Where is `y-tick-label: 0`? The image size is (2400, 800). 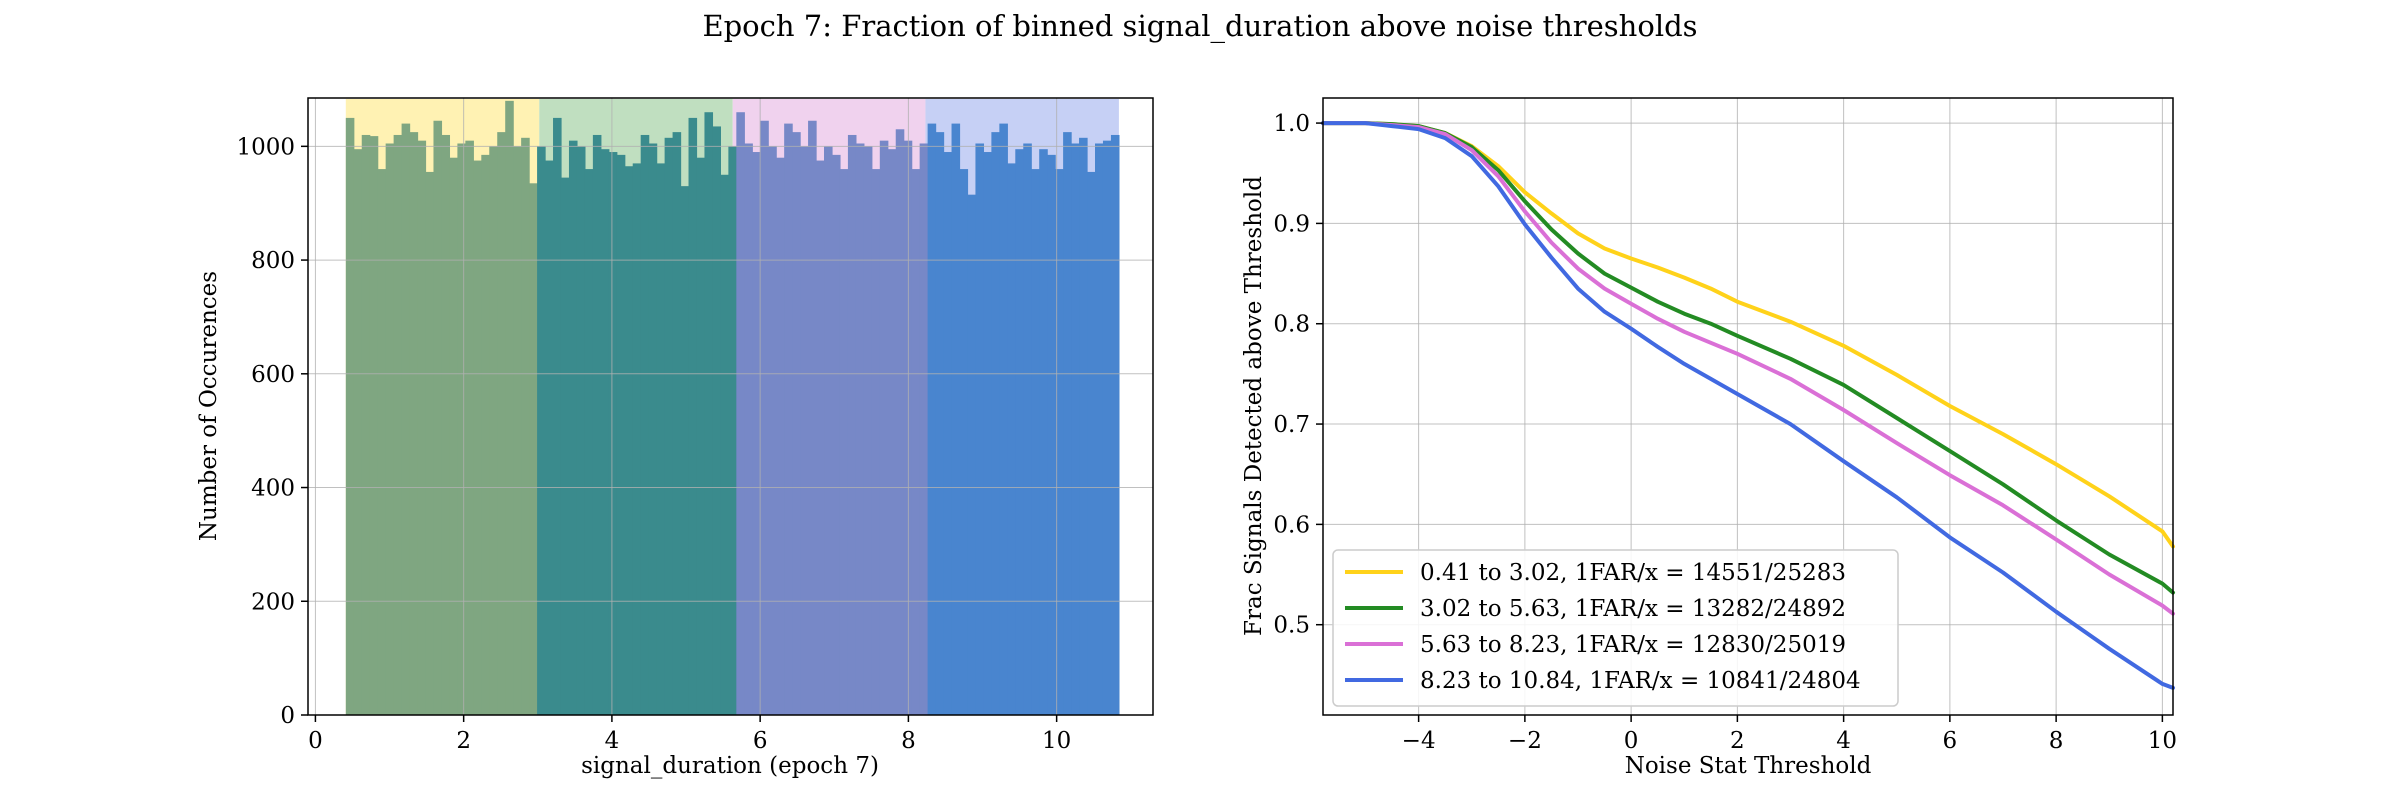
y-tick-label: 0 is located at coordinates (287, 716).